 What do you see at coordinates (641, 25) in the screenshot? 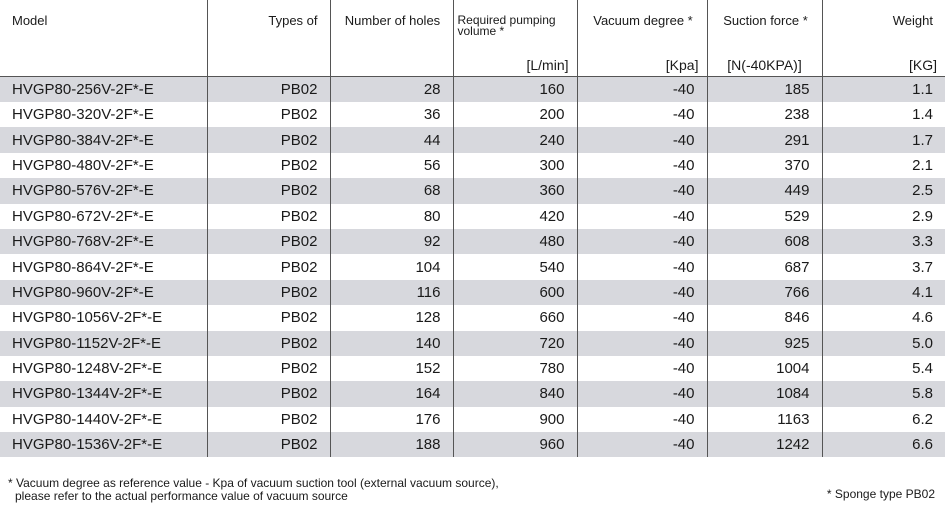
I see `header-vacuum: Vacuum degree *` at bounding box center [641, 25].